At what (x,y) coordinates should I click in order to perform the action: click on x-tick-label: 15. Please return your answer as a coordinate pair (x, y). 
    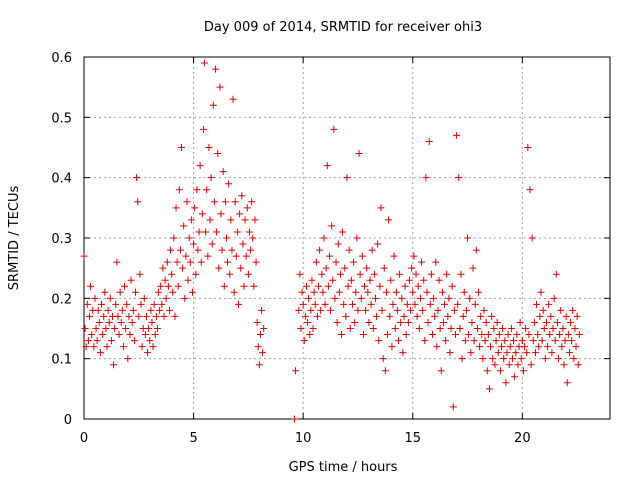
    Looking at the image, I should click on (412, 438).